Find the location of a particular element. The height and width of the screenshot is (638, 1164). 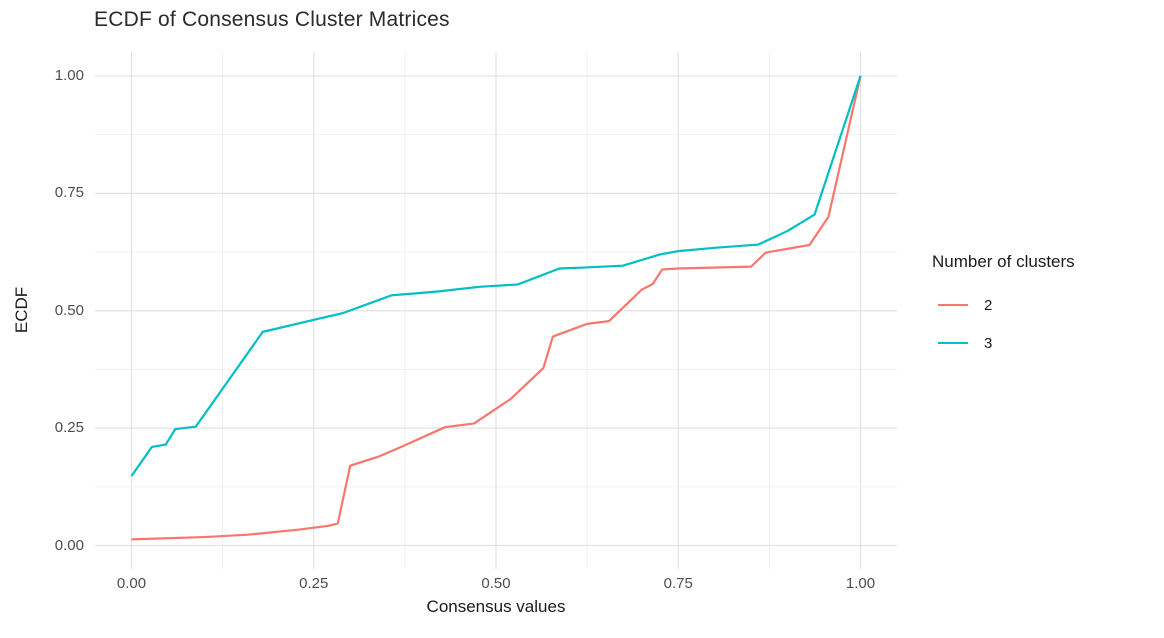

legend-item-label: 2 is located at coordinates (988, 305).